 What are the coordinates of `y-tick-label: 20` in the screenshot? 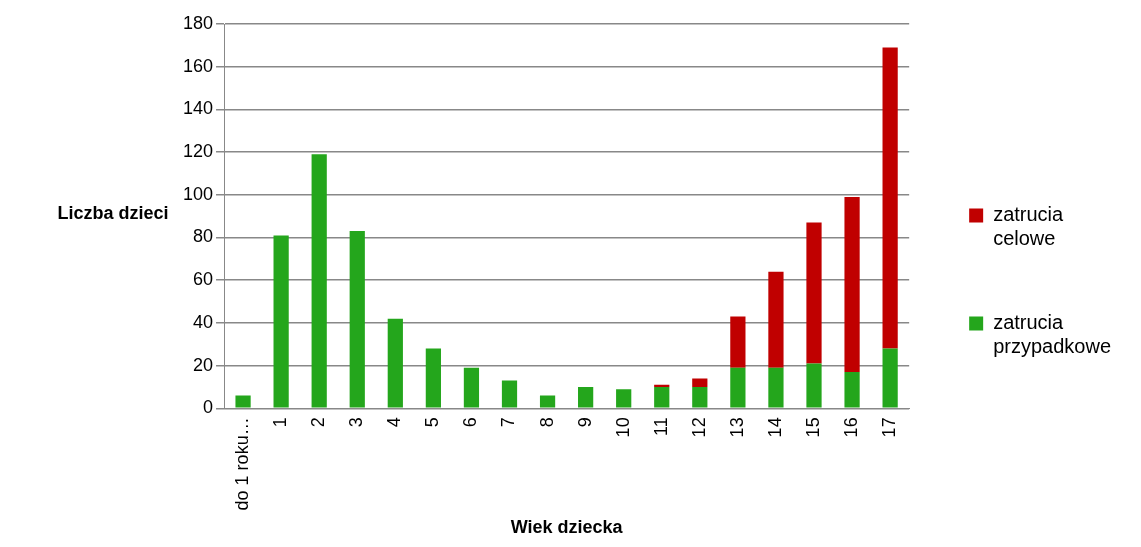 It's located at (203, 364).